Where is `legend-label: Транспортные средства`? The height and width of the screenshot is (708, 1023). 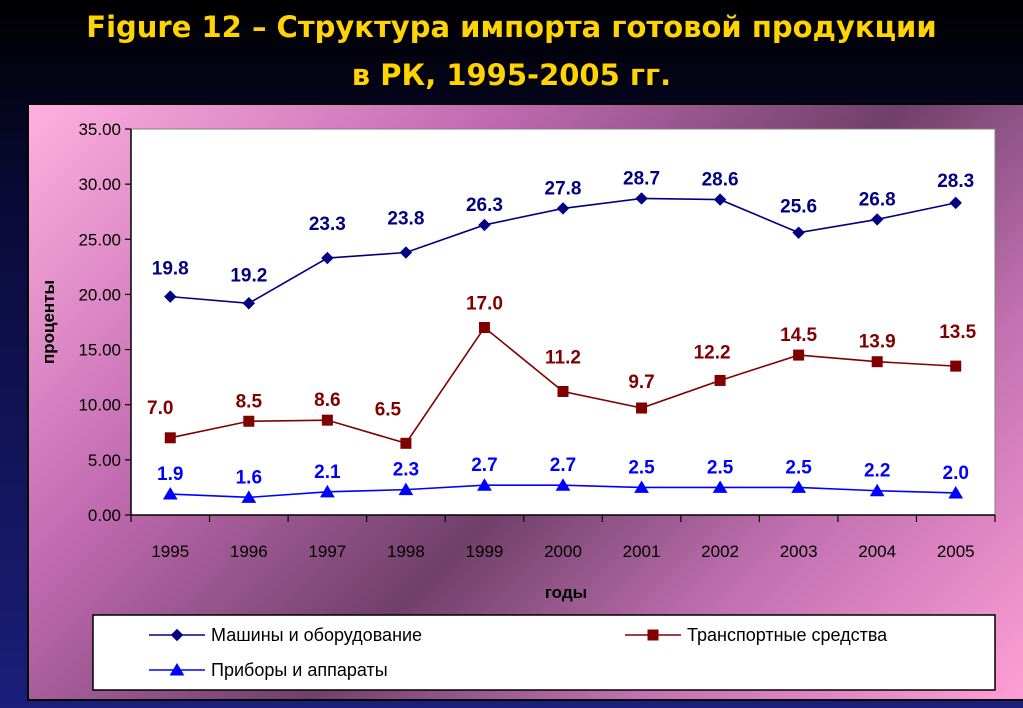 legend-label: Транспортные средства is located at coordinates (787, 635).